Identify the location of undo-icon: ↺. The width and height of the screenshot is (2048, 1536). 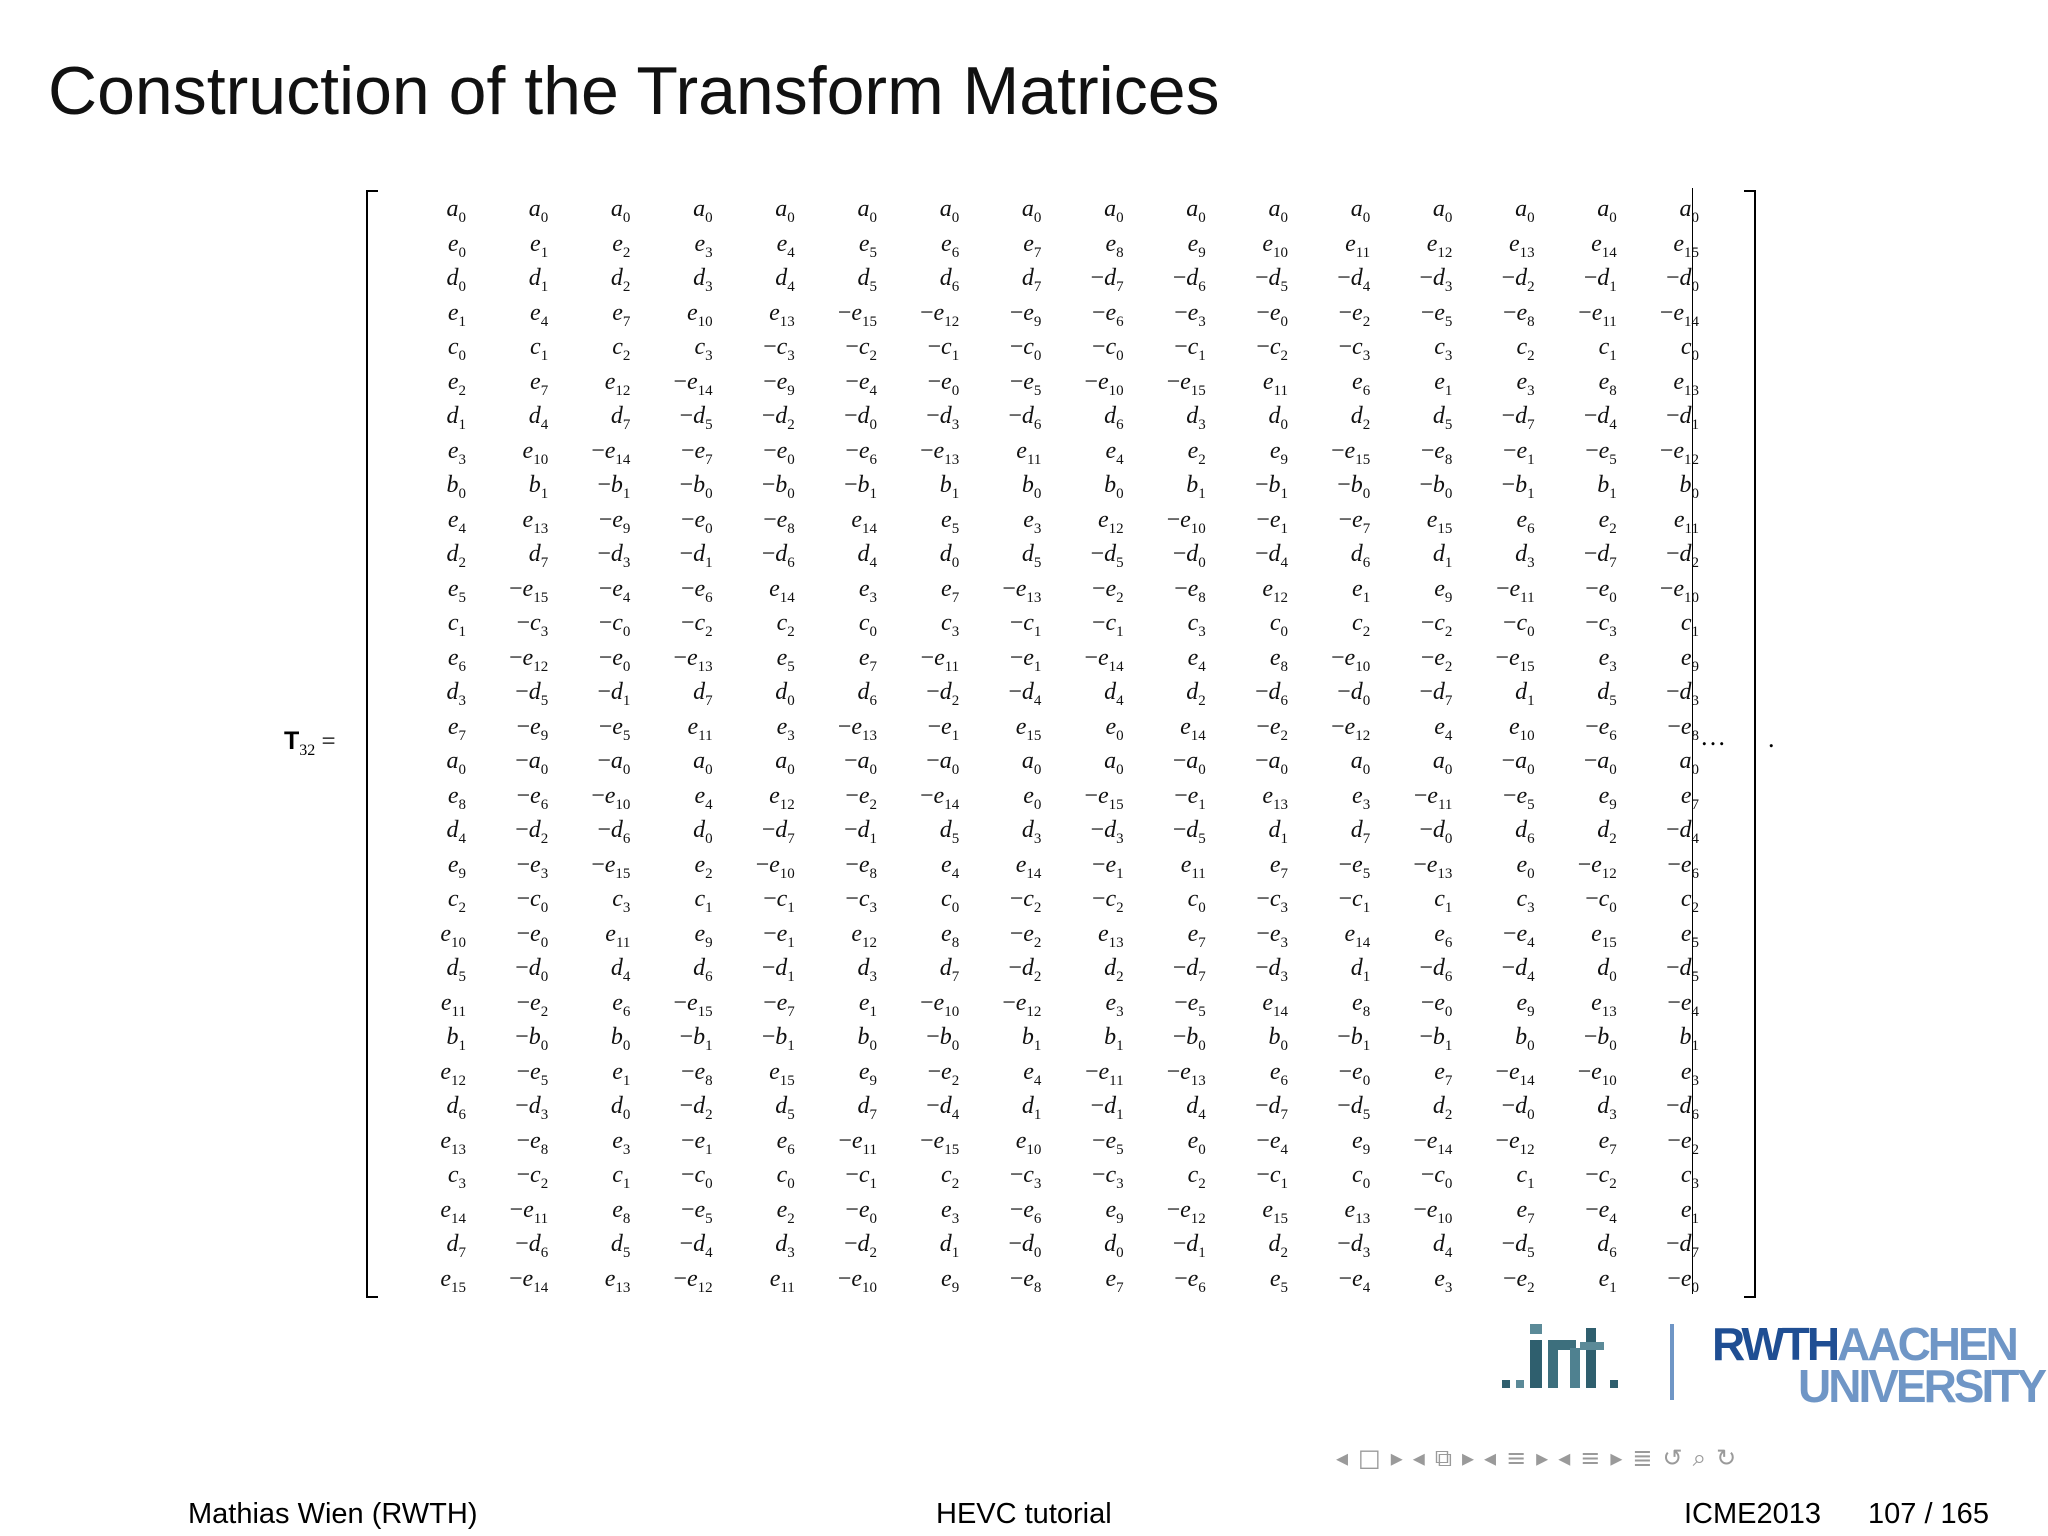
(1672, 1458).